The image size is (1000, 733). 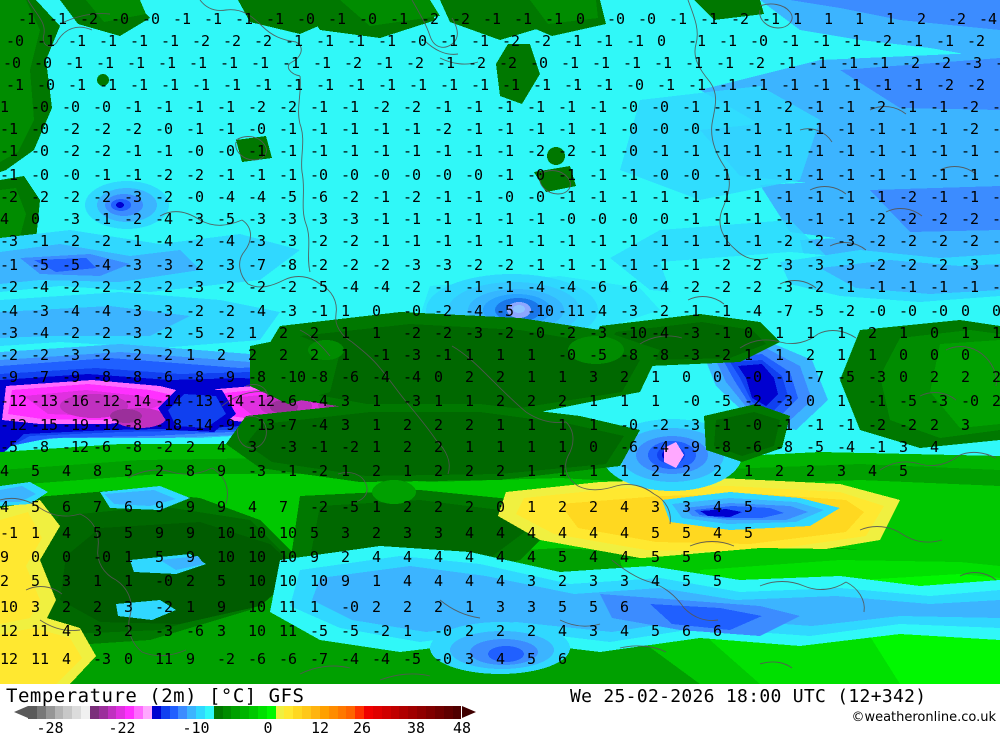 What do you see at coordinates (122, 726) in the screenshot?
I see `colorbar-tick: -22` at bounding box center [122, 726].